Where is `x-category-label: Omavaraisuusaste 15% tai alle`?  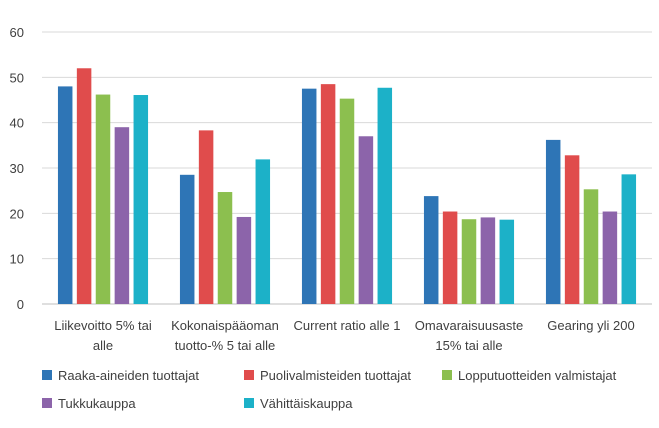 x-category-label: Omavaraisuusaste 15% tai alle is located at coordinates (469, 335).